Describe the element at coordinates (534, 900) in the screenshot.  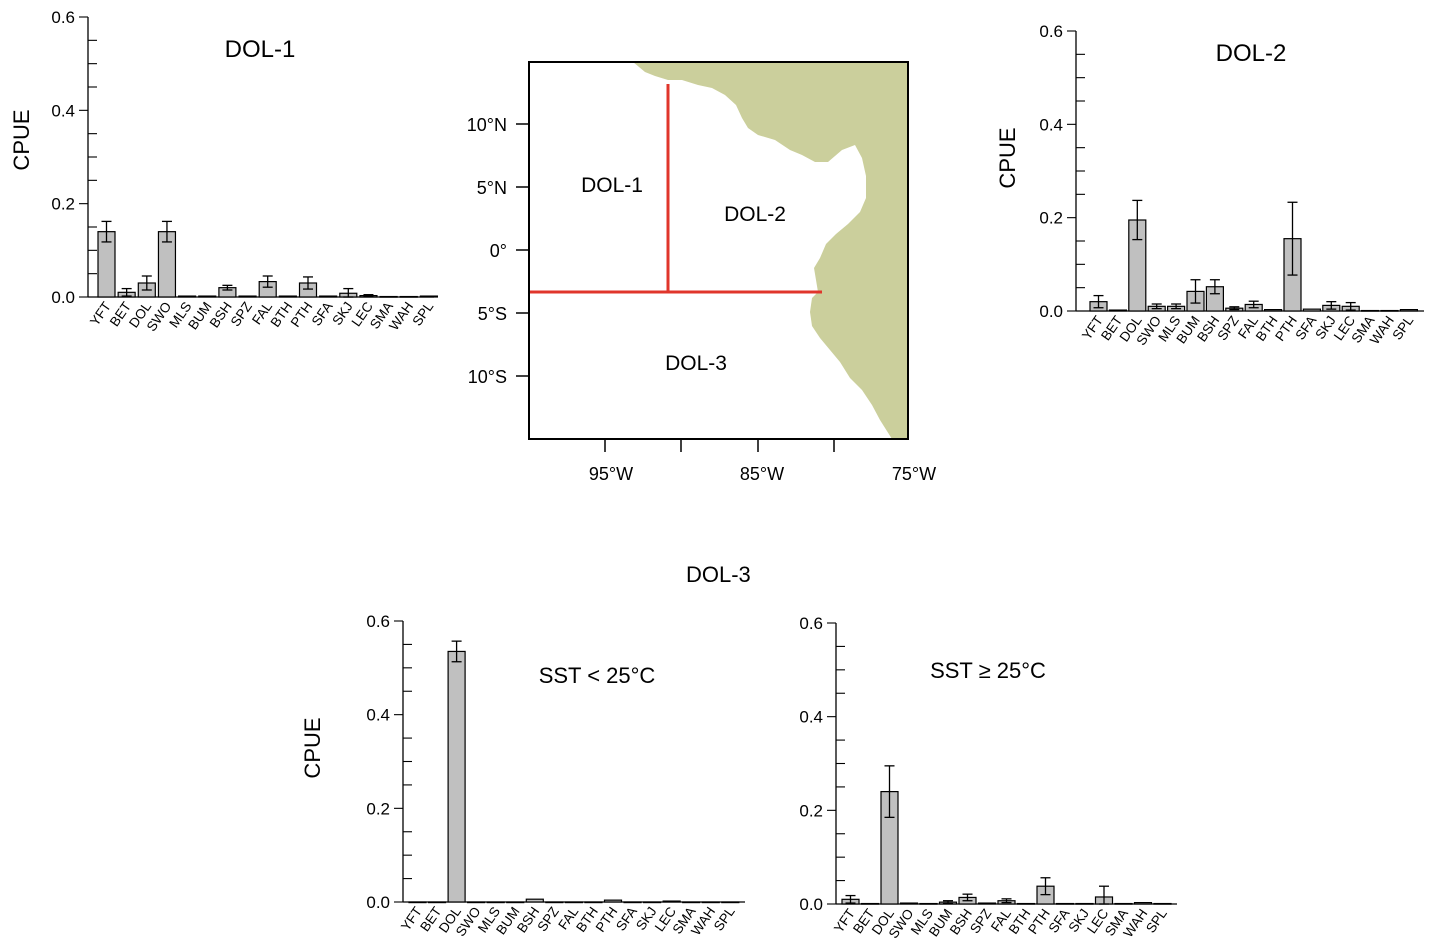
I see `bar-bsh` at that location.